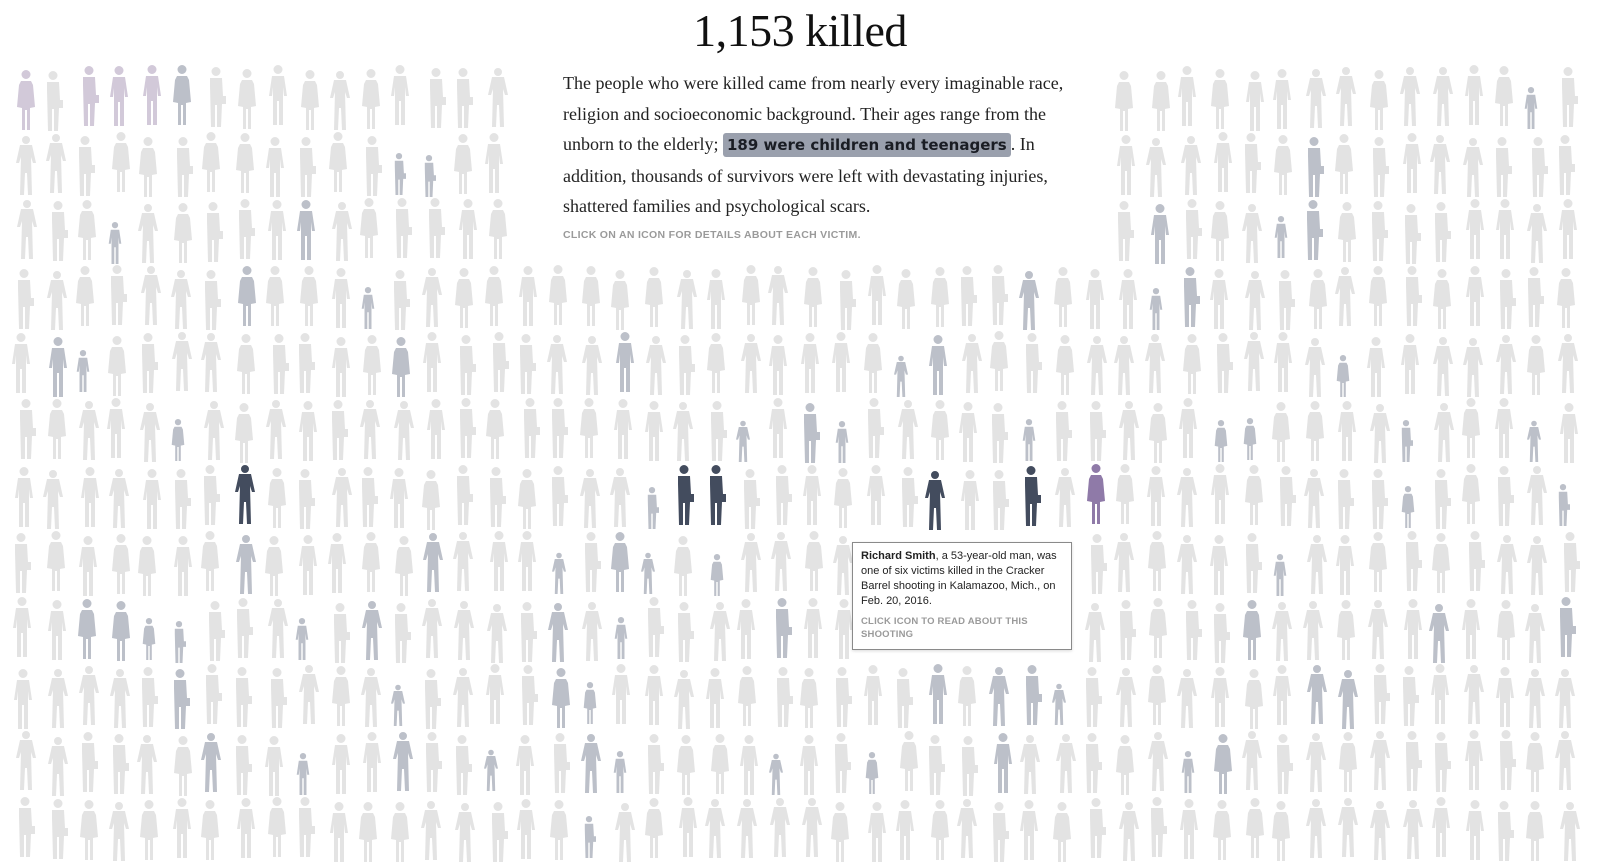  What do you see at coordinates (684, 495) in the screenshot?
I see `victim-icon-kalamazoo` at bounding box center [684, 495].